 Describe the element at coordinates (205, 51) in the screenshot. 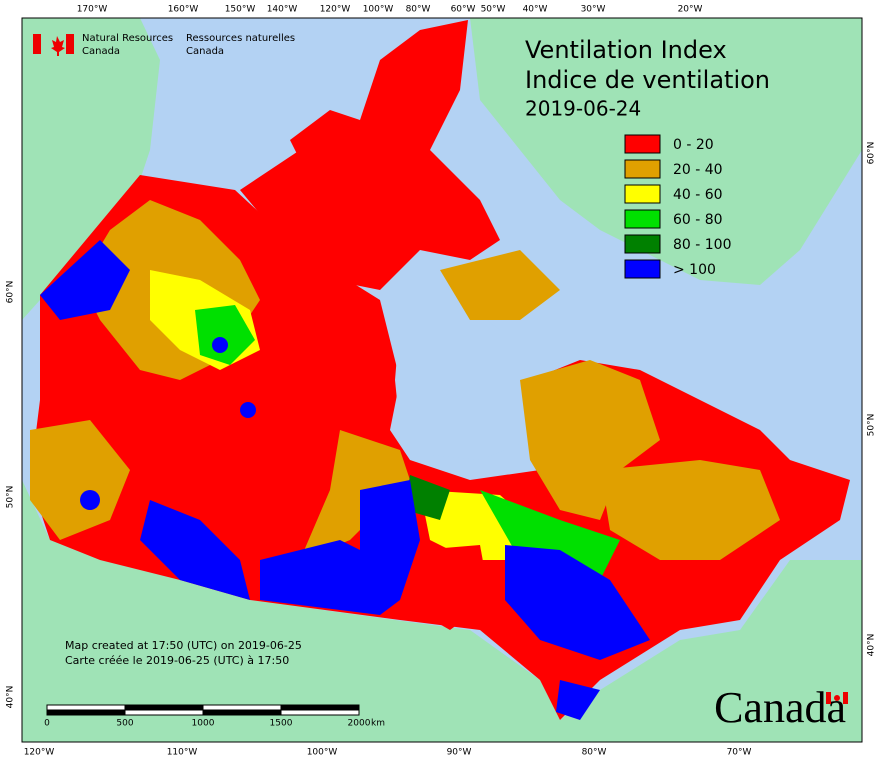

I see `agency-fr: Canada` at that location.